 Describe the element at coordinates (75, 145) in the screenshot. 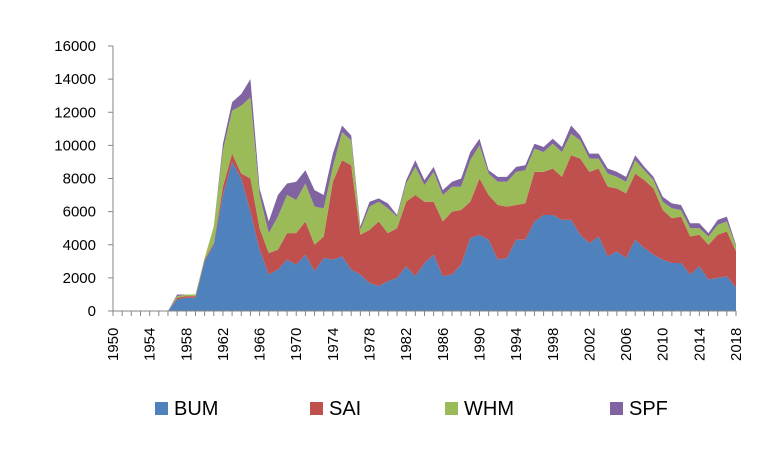

I see `y-tick-label: 10000` at that location.